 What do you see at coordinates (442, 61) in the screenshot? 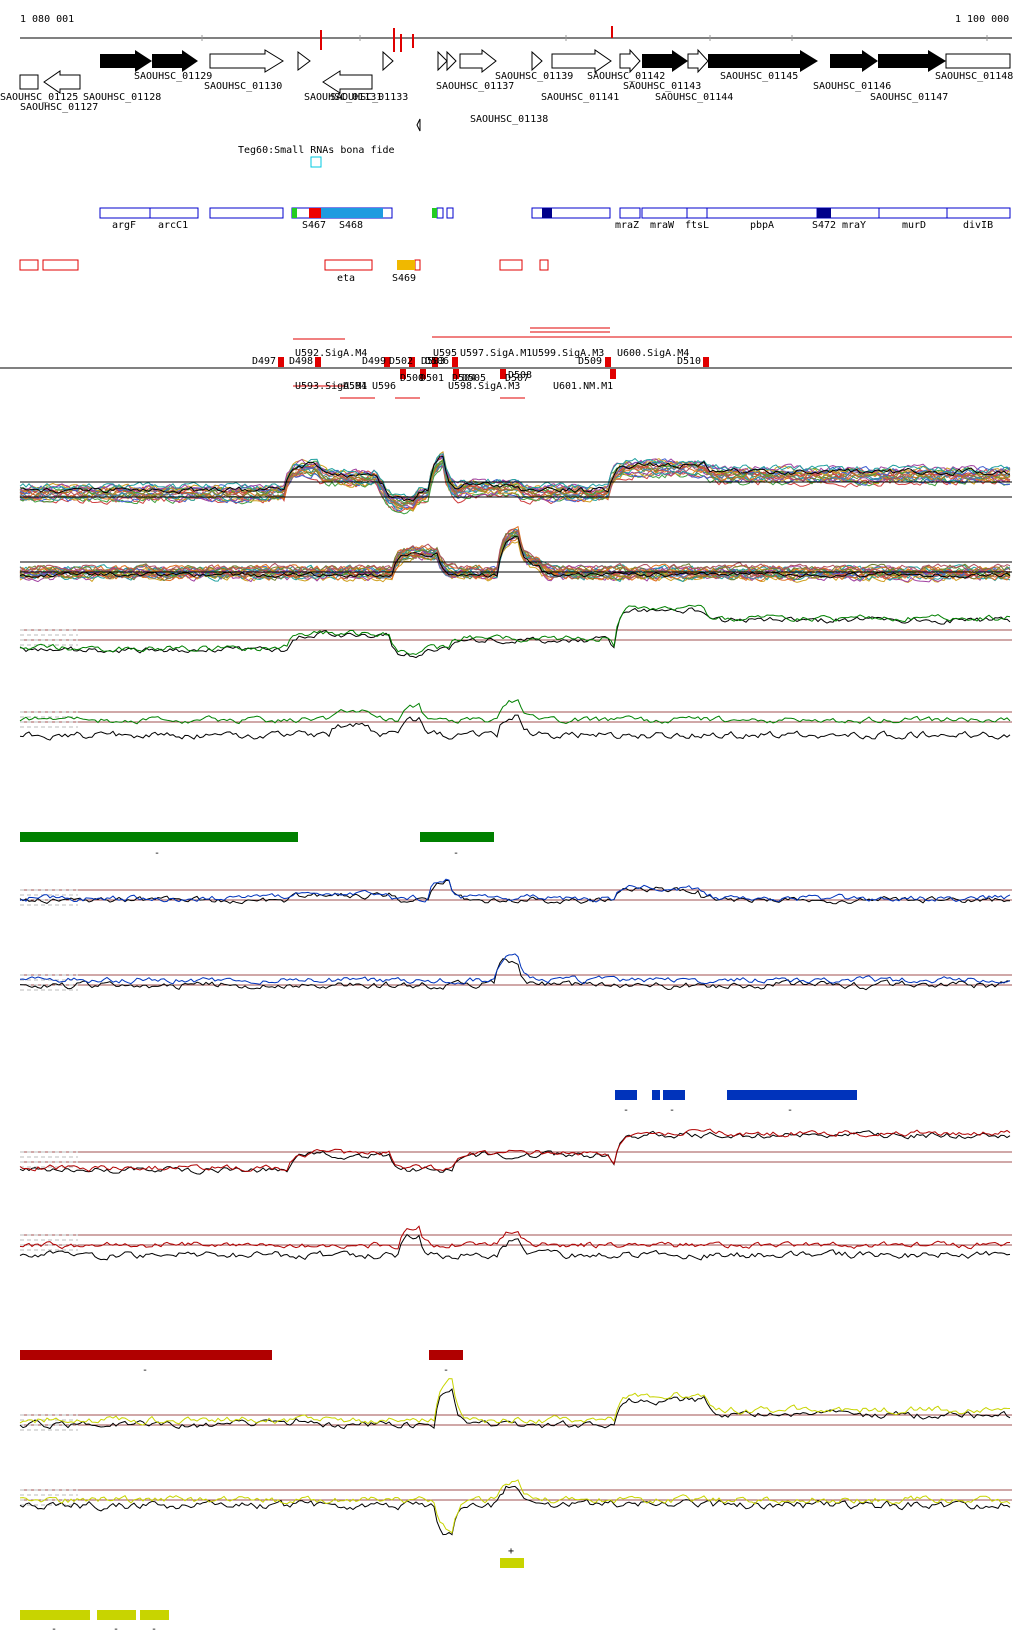
I see `gene-arrow-small-c` at bounding box center [442, 61].